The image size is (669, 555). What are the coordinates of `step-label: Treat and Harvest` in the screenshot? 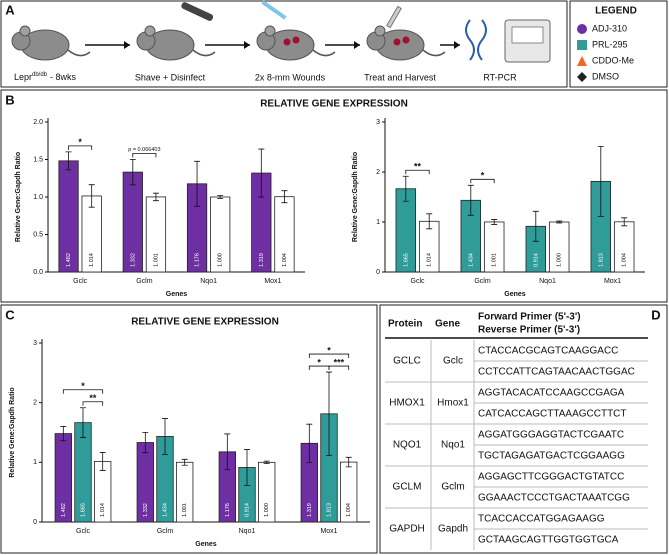 It's located at (400, 77).